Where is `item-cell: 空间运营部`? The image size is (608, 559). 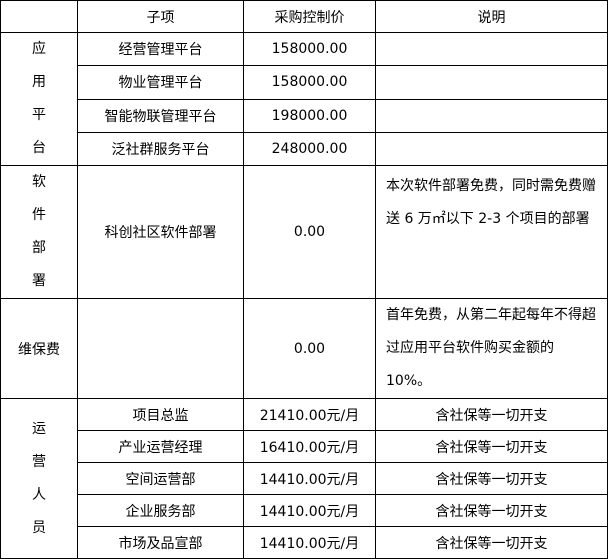
item-cell: 空间运营部 is located at coordinates (160, 478).